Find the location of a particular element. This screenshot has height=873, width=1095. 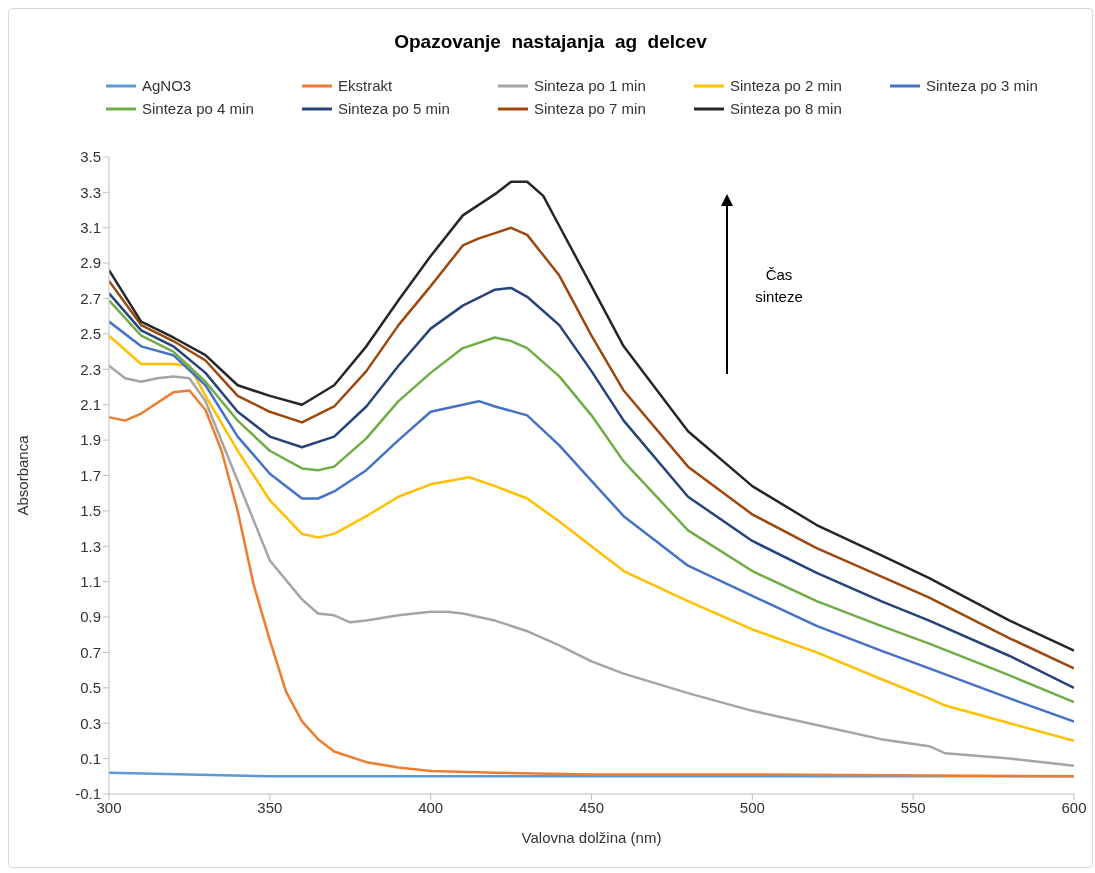

legend-label: Sinteza po 2 min is located at coordinates (786, 85).